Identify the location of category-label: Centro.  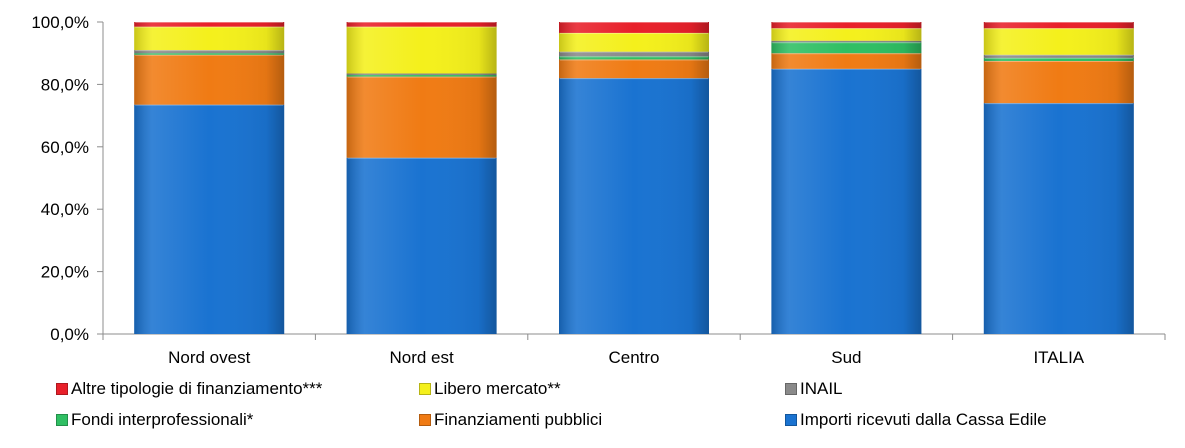
(633, 357).